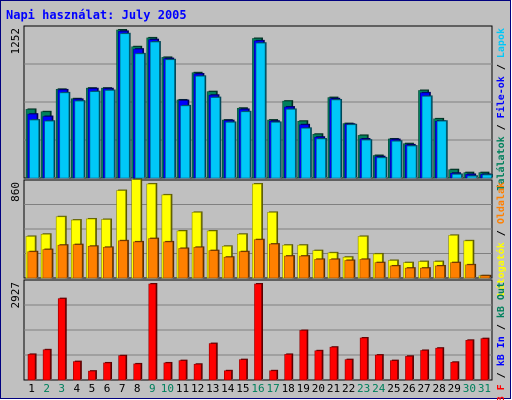 This screenshot has width=512, height=400. Describe the element at coordinates (228, 375) in the screenshot. I see `bar-bottom-kB F-14` at that location.